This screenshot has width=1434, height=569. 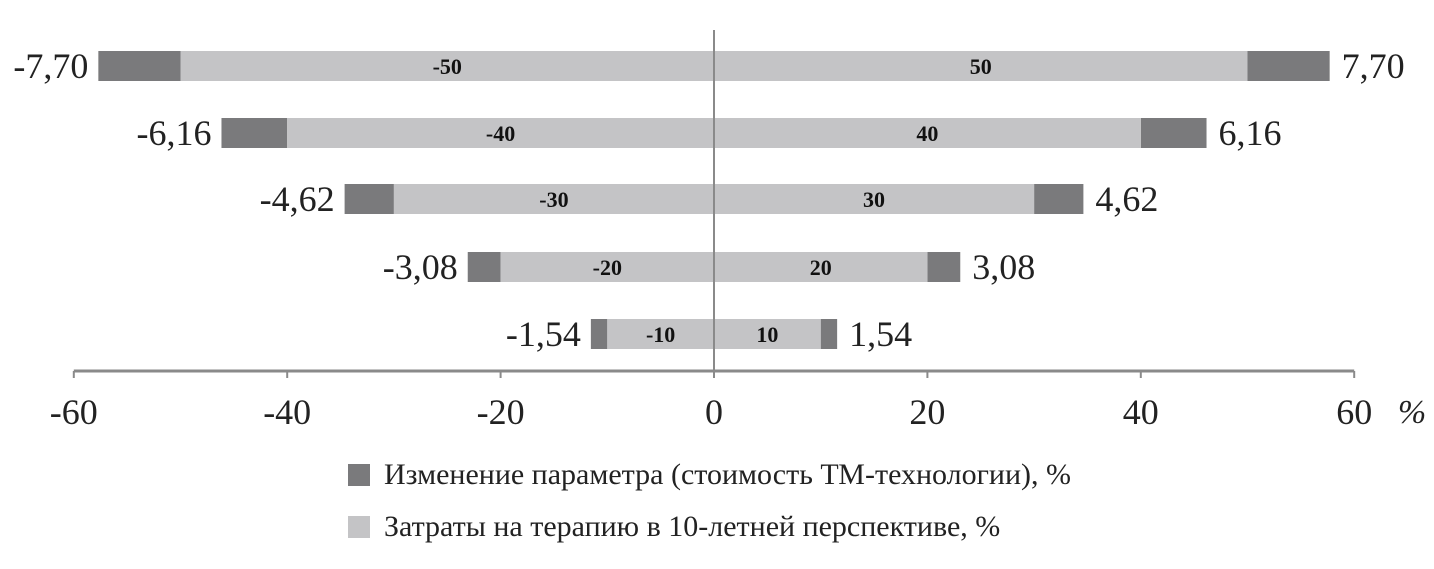 I want to click on bar-end-label-neg: -3,08, so click(x=420, y=267).